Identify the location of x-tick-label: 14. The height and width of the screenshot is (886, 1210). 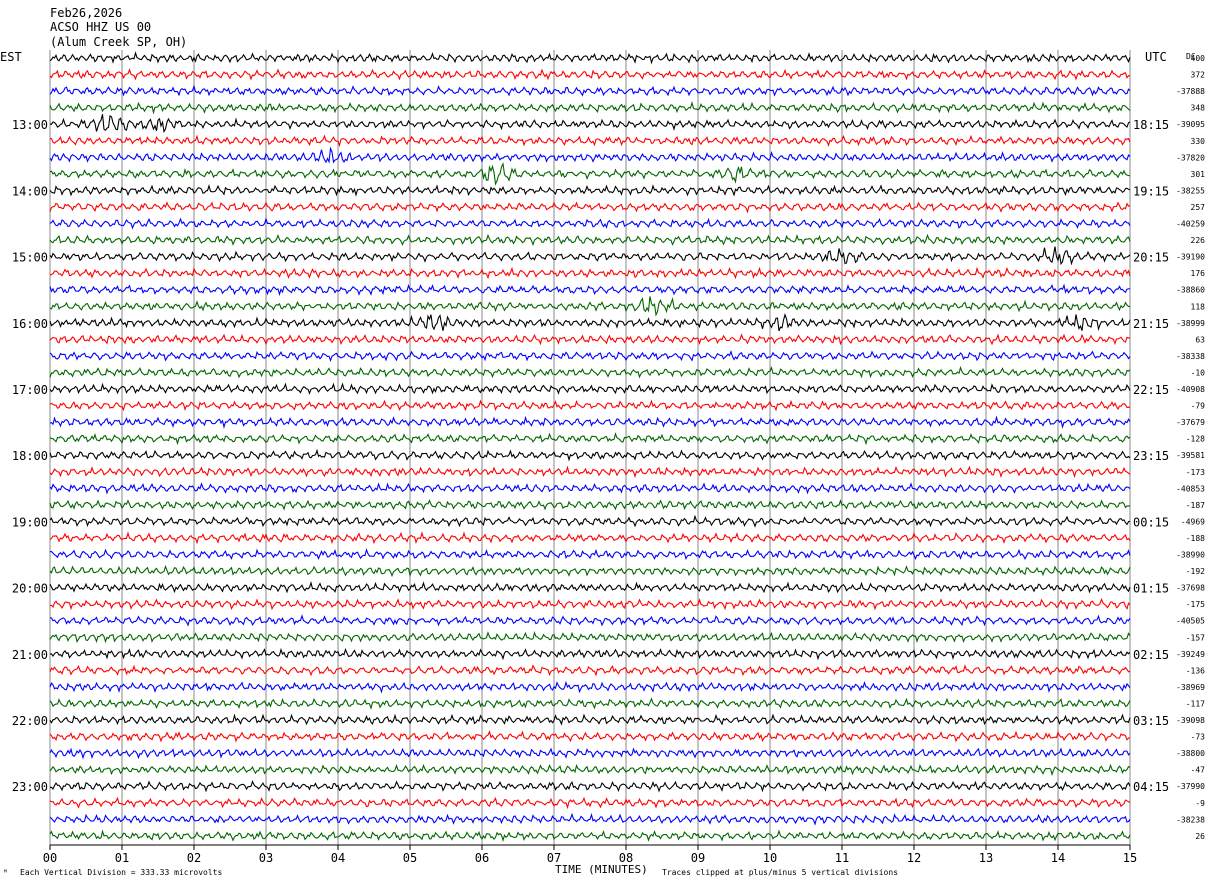
(1058, 858).